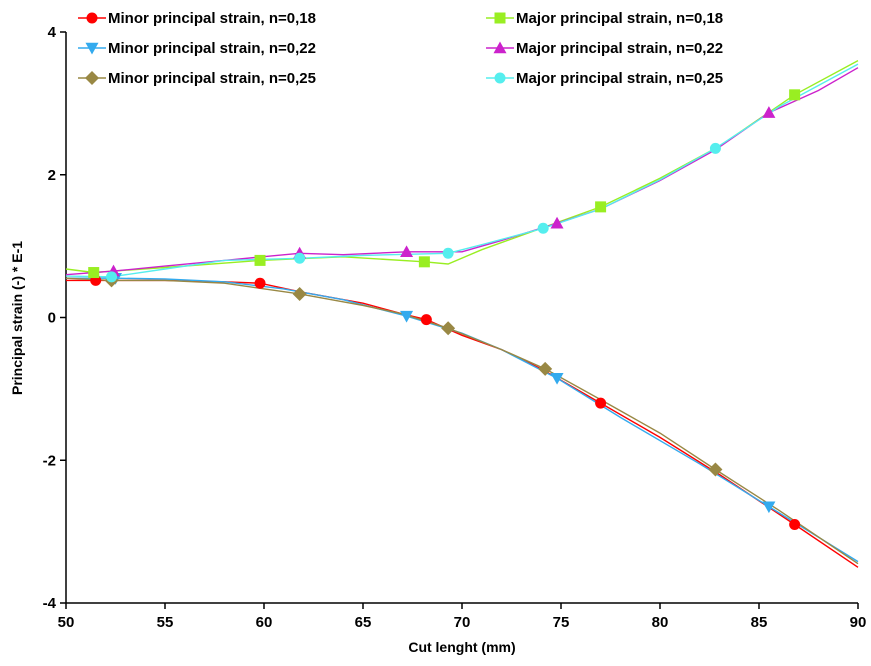 The width and height of the screenshot is (871, 666). What do you see at coordinates (462, 622) in the screenshot?
I see `x-tick-label: 70` at bounding box center [462, 622].